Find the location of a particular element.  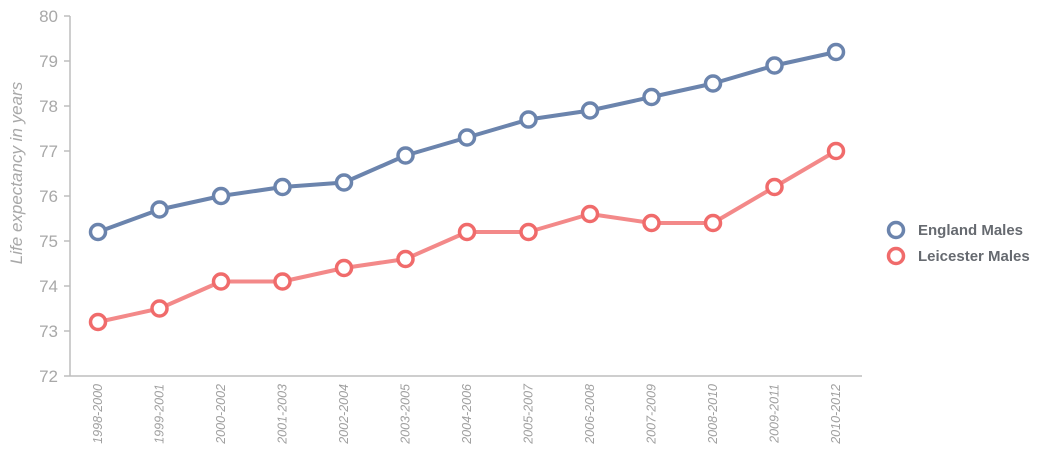

x-tick-label: 2004-2006 is located at coordinates (467, 414).